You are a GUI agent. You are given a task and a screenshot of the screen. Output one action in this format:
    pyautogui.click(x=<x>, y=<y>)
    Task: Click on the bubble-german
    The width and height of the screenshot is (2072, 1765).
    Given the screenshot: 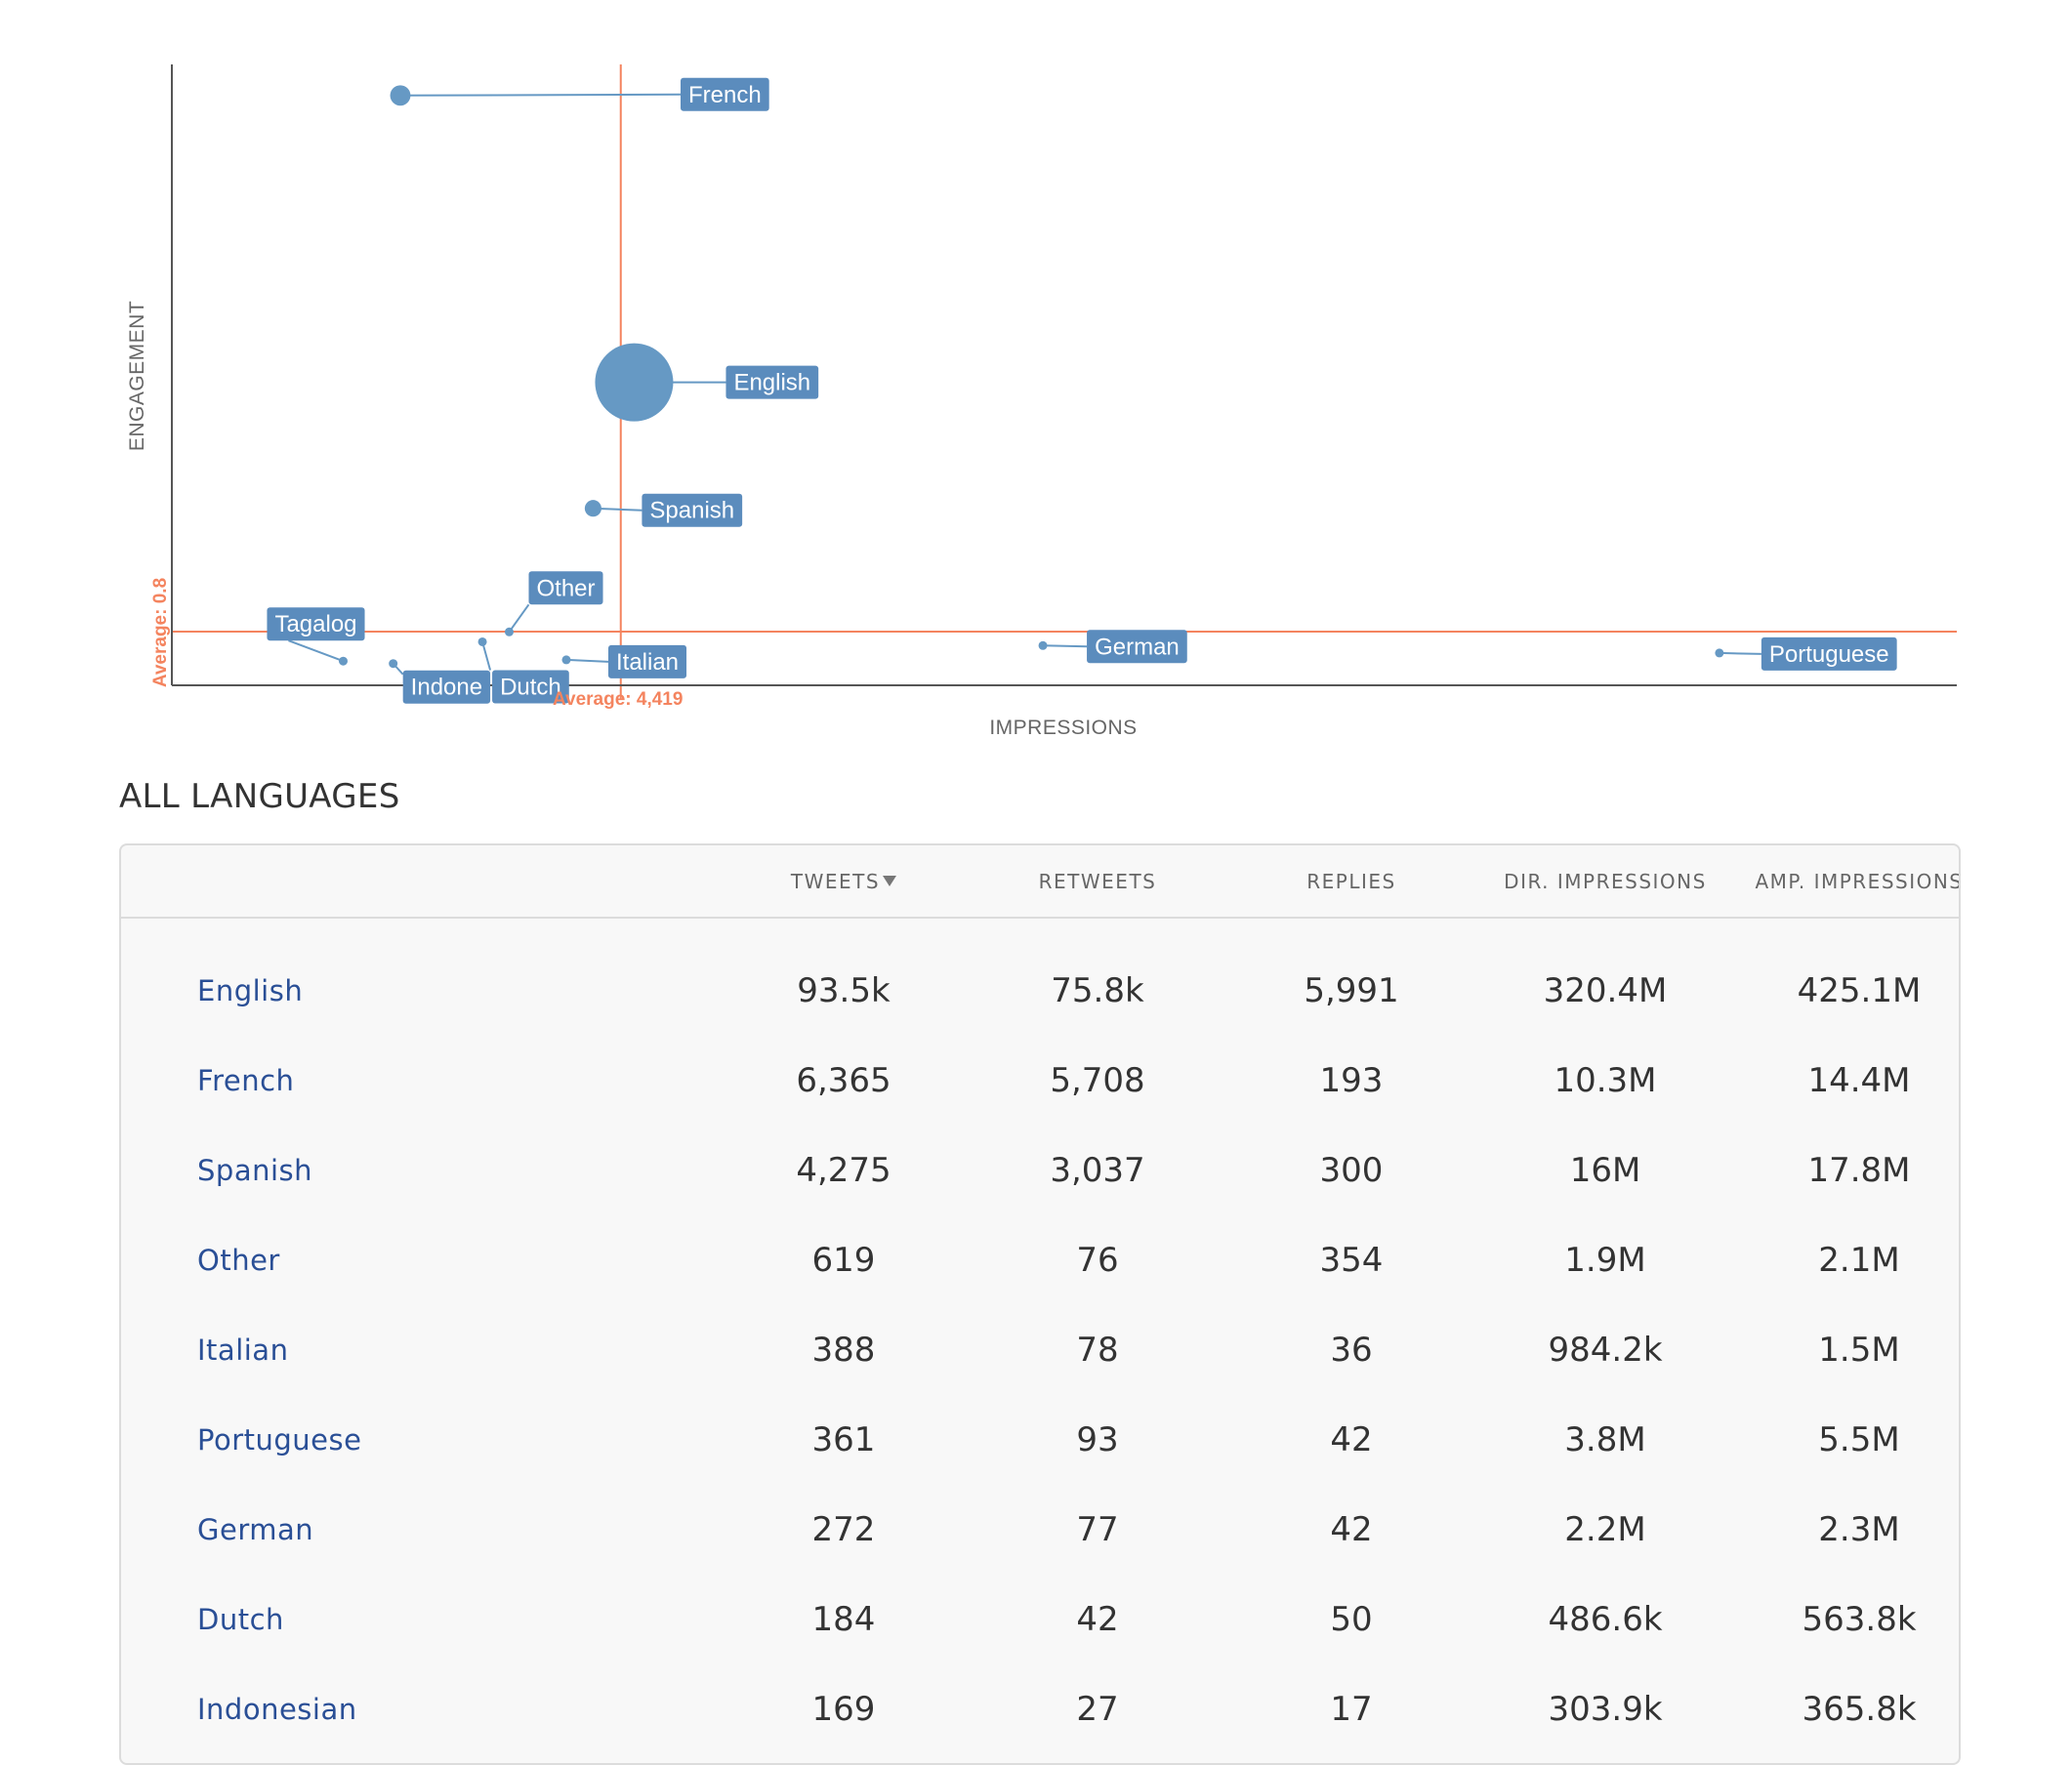 What is the action you would take?
    pyautogui.click(x=1043, y=645)
    